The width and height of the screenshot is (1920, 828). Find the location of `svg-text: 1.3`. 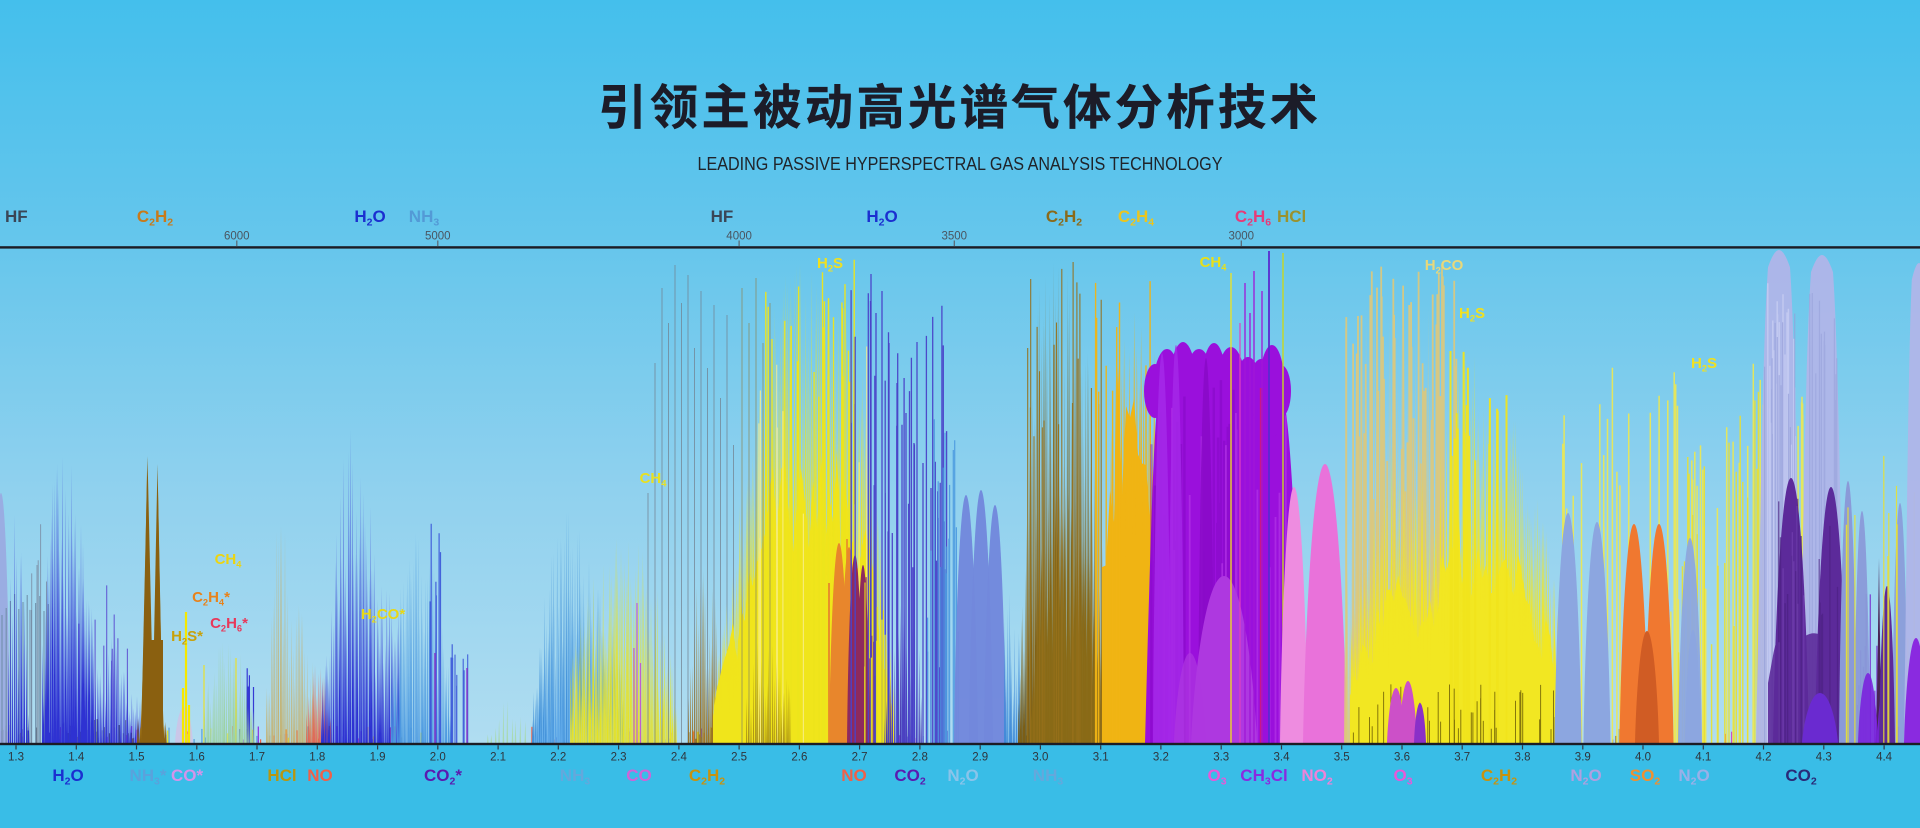

svg-text: 1.3 is located at coordinates (16, 758).